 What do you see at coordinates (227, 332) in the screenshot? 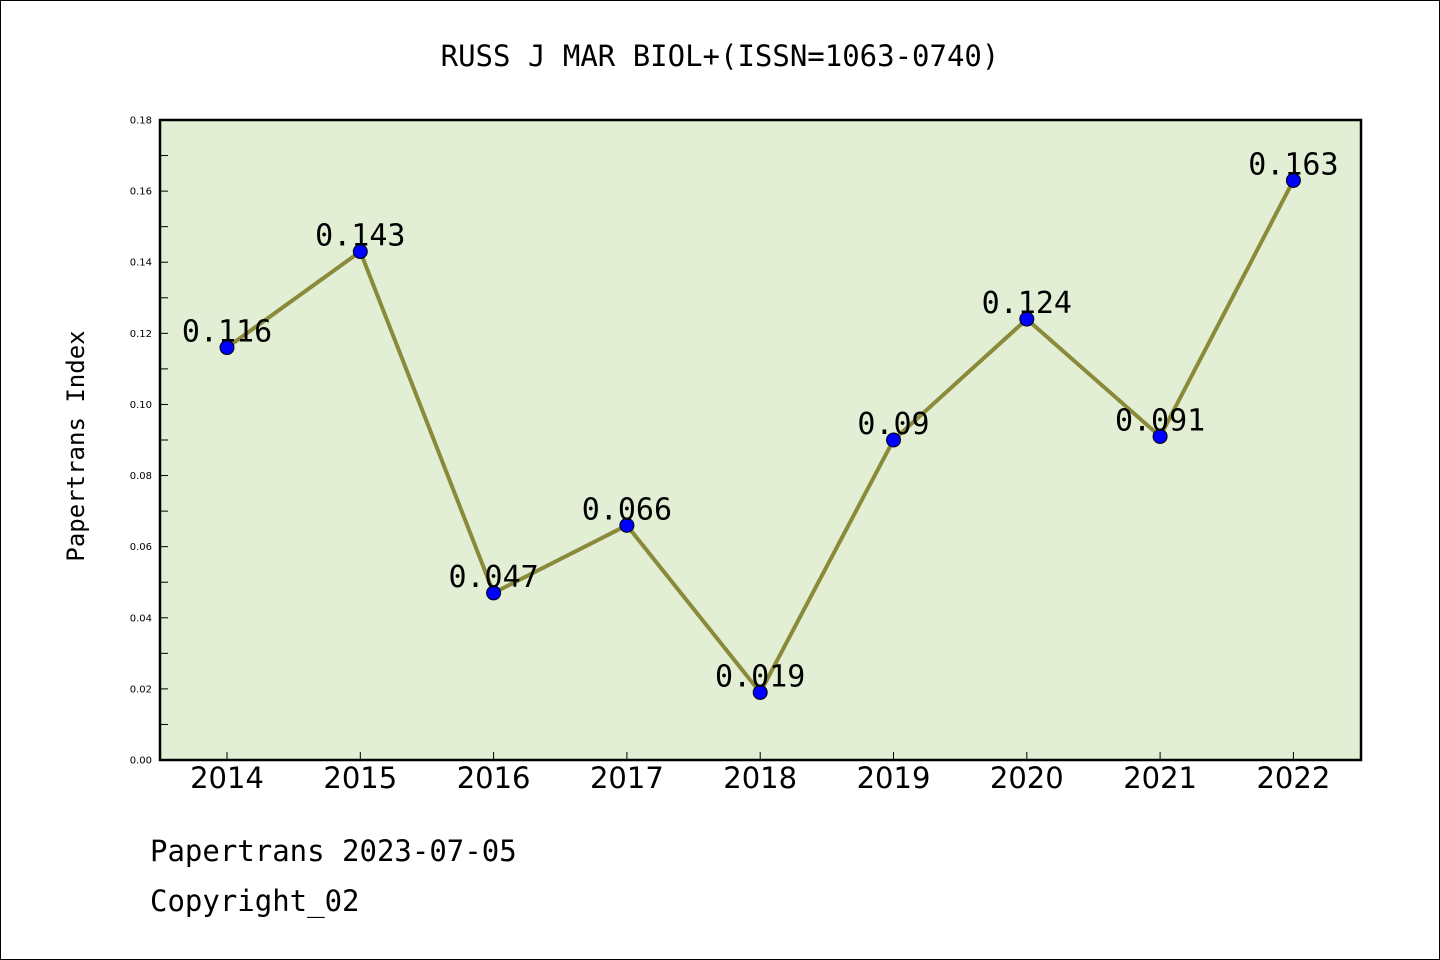
I see `data-label: 0.116` at bounding box center [227, 332].